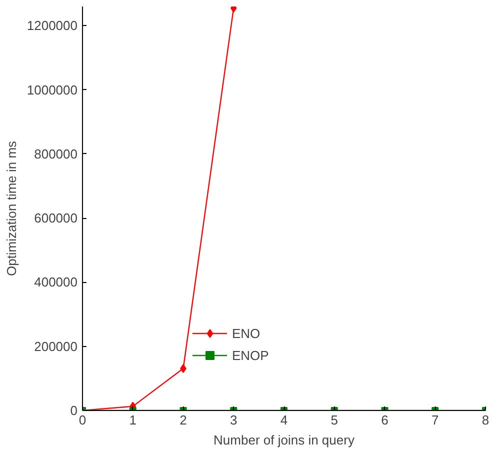 This screenshot has height=450, width=493. Describe the element at coordinates (74, 410) in the screenshot. I see `y-tick-label: 0` at that location.